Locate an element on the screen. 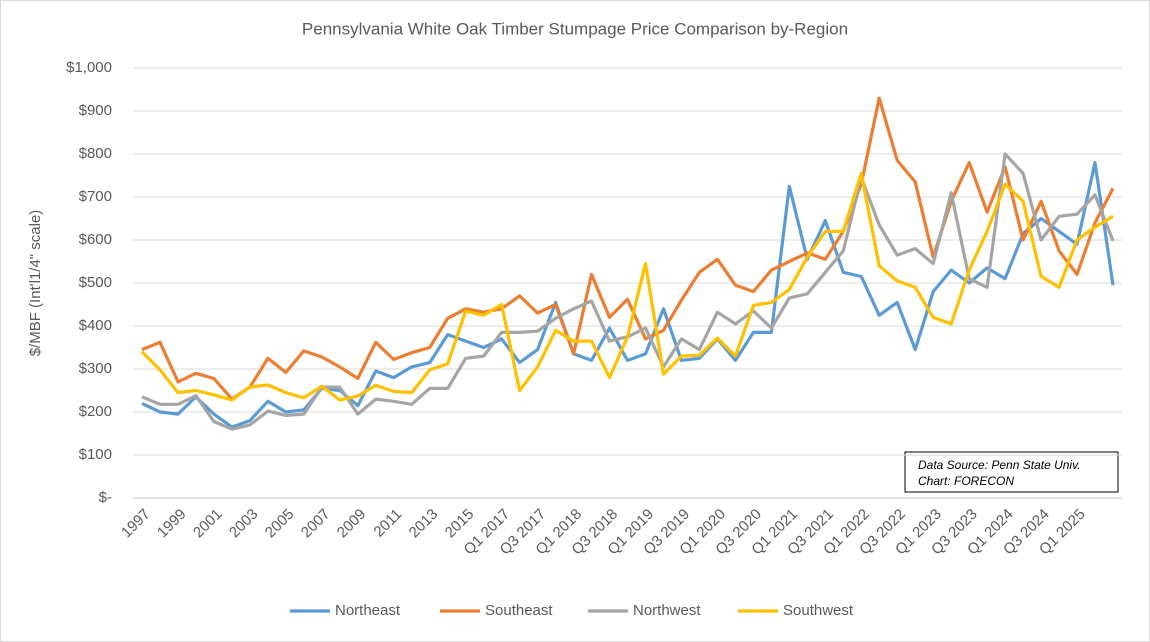 This screenshot has width=1150, height=642. y-tick-label: $600 is located at coordinates (95, 239).